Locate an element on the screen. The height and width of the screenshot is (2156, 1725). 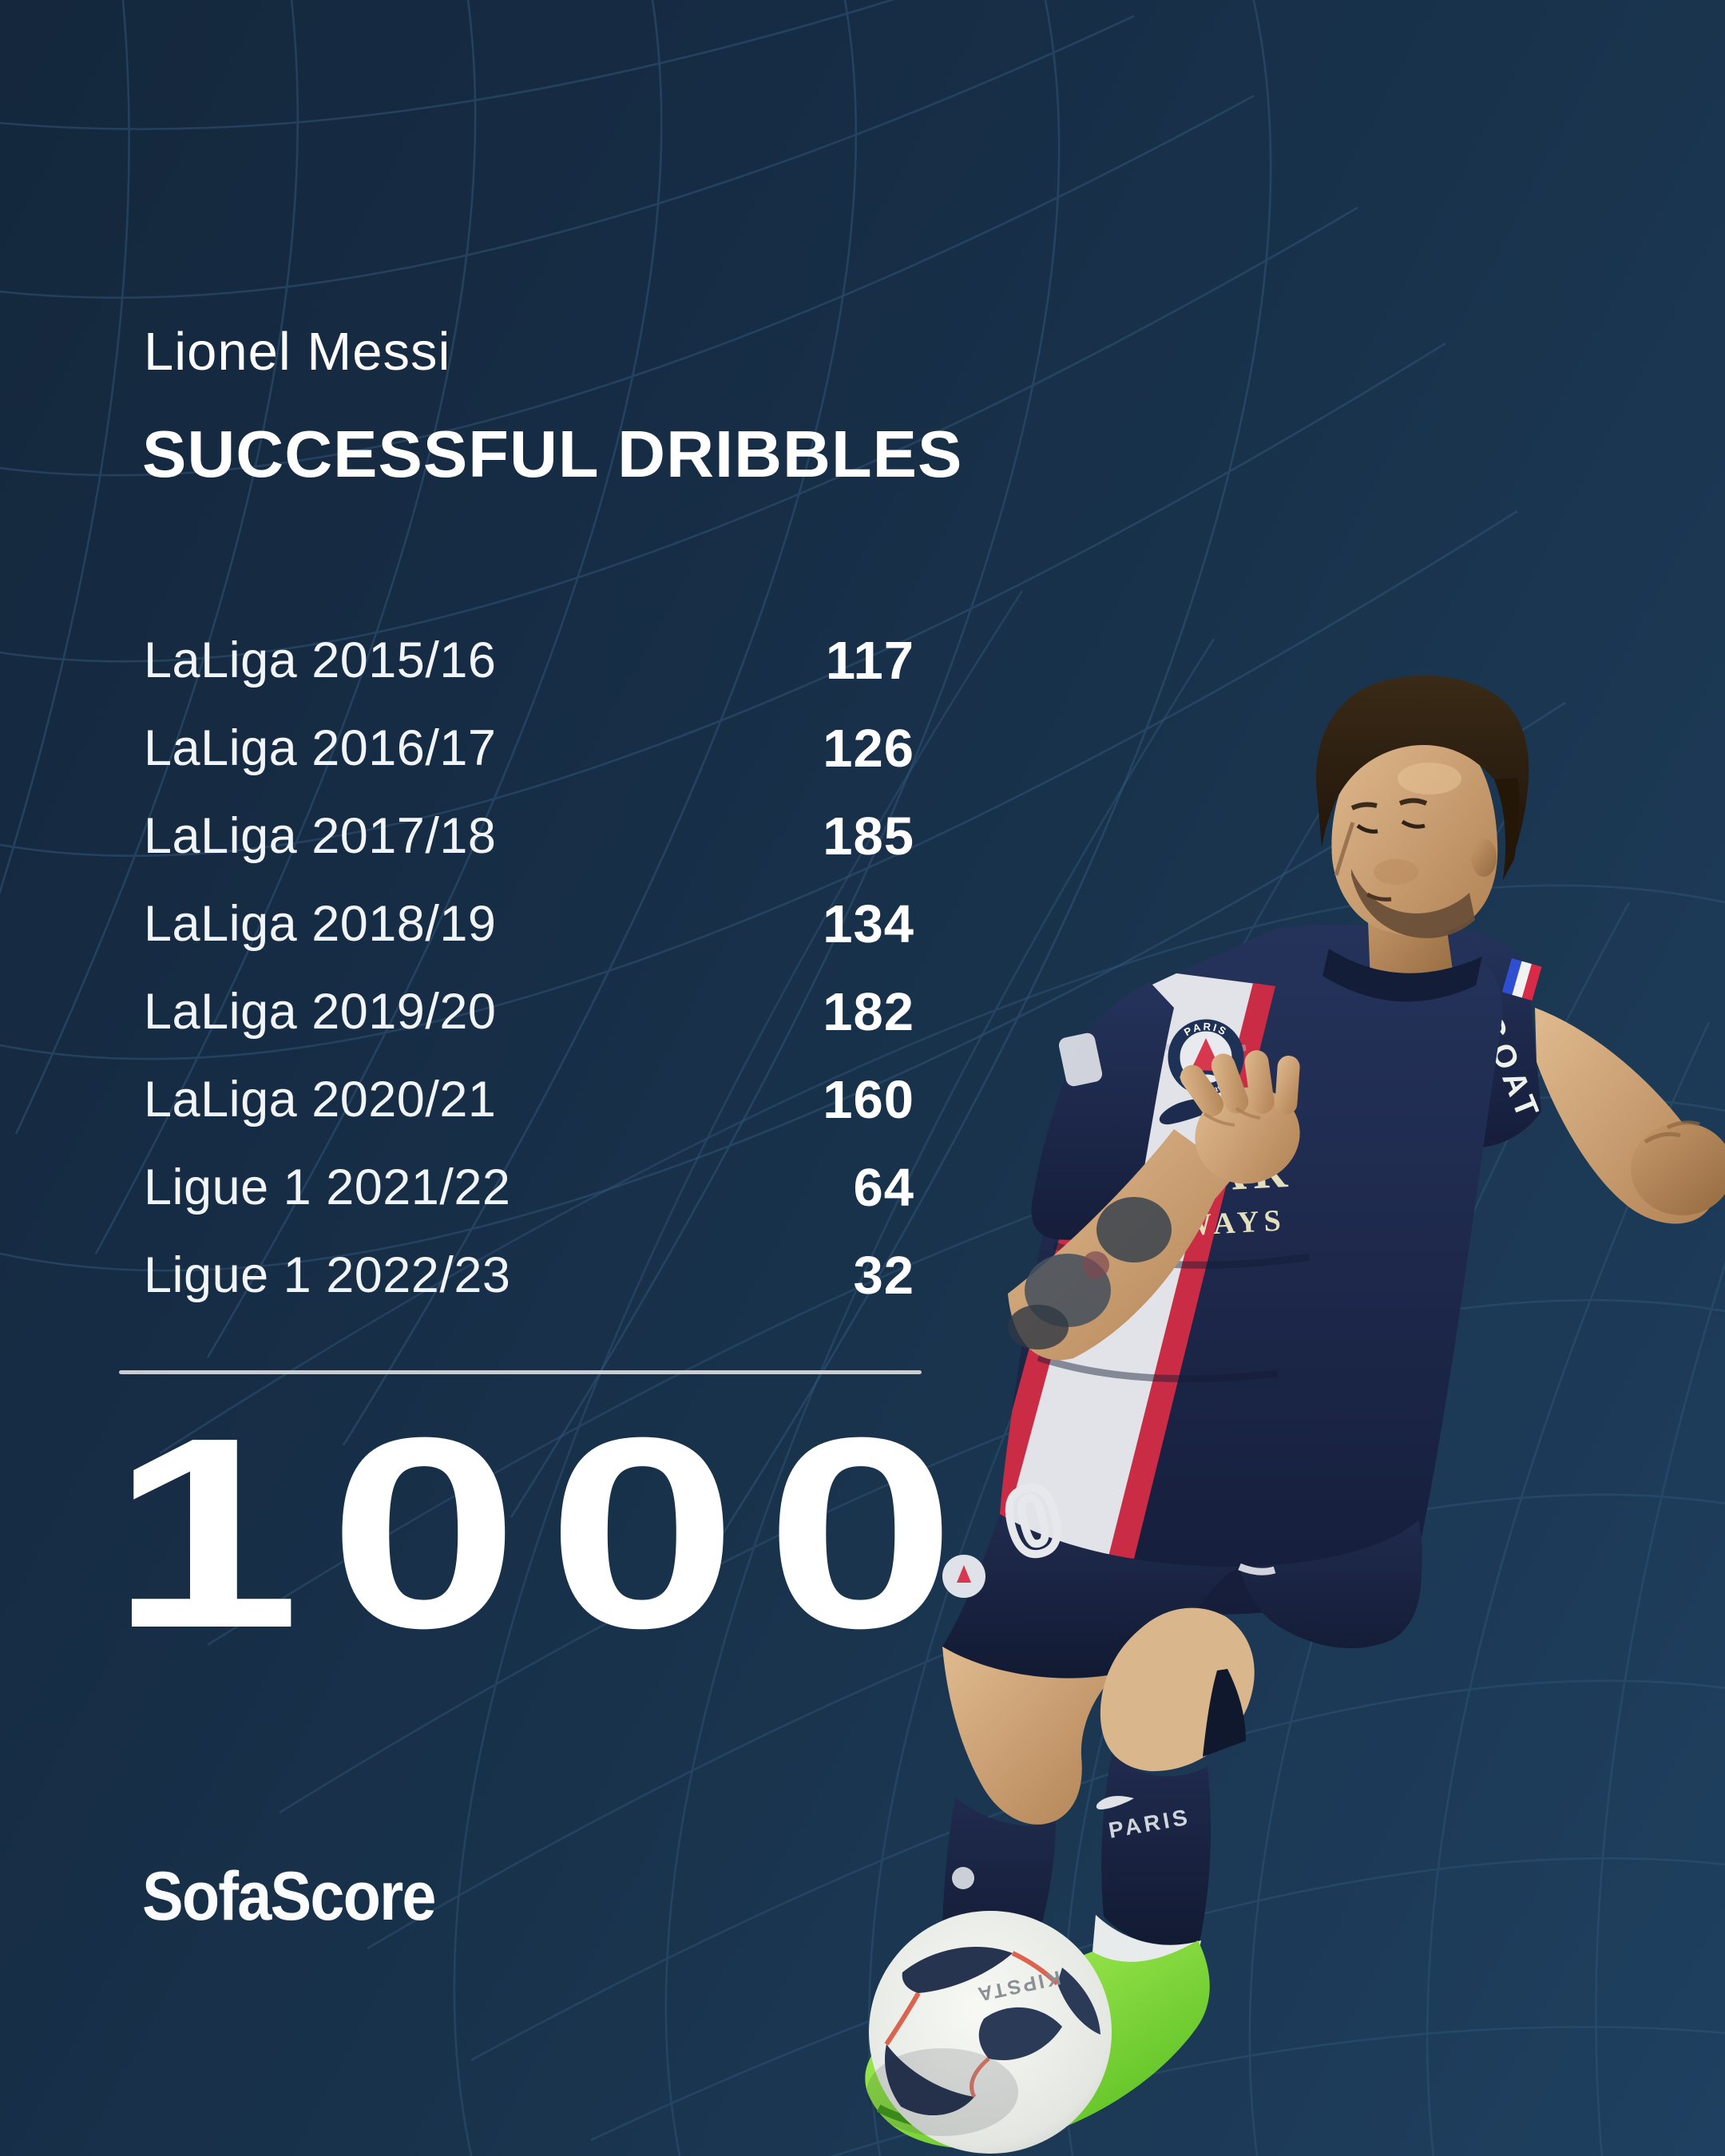
page-title: SUCCESSFUL DRIBBLES is located at coordinates (552, 454).